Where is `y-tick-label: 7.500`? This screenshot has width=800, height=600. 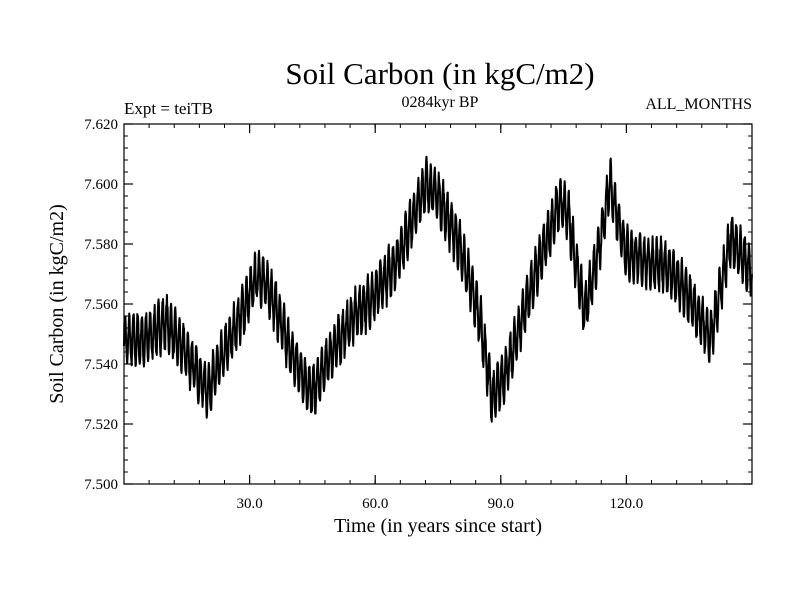 y-tick-label: 7.500 is located at coordinates (101, 485).